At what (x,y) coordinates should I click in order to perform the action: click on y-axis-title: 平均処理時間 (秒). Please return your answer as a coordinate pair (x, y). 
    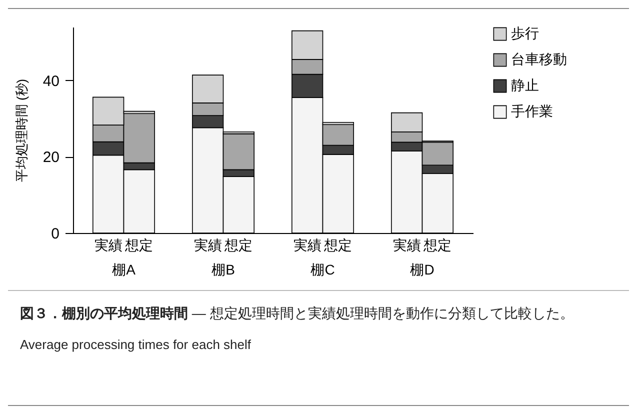
    Looking at the image, I should click on (21, 130).